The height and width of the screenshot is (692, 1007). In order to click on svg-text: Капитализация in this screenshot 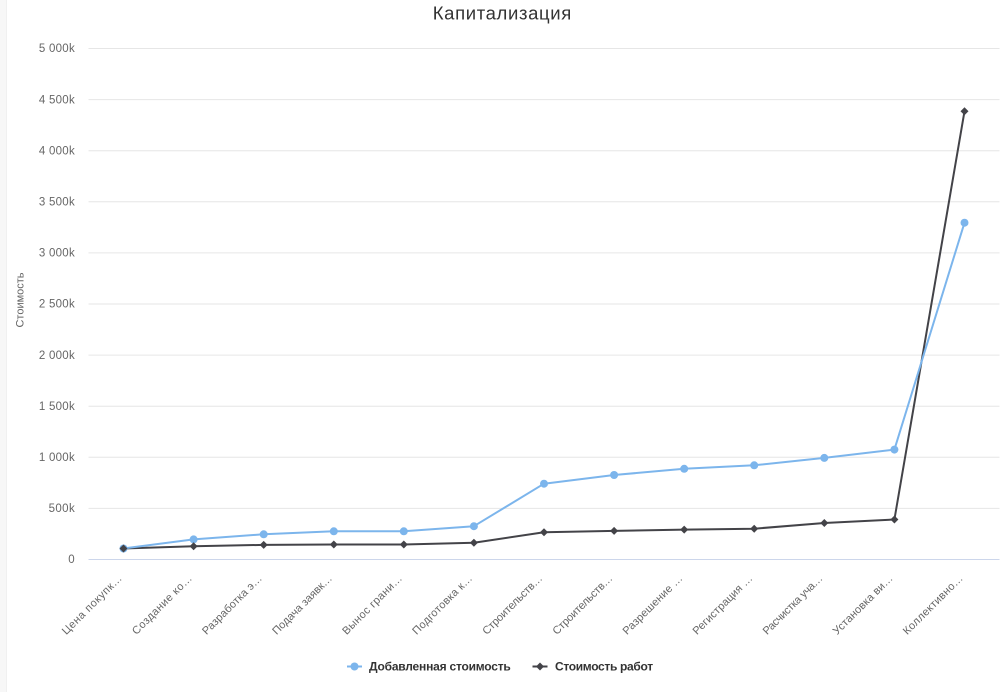, I will do `click(502, 13)`.